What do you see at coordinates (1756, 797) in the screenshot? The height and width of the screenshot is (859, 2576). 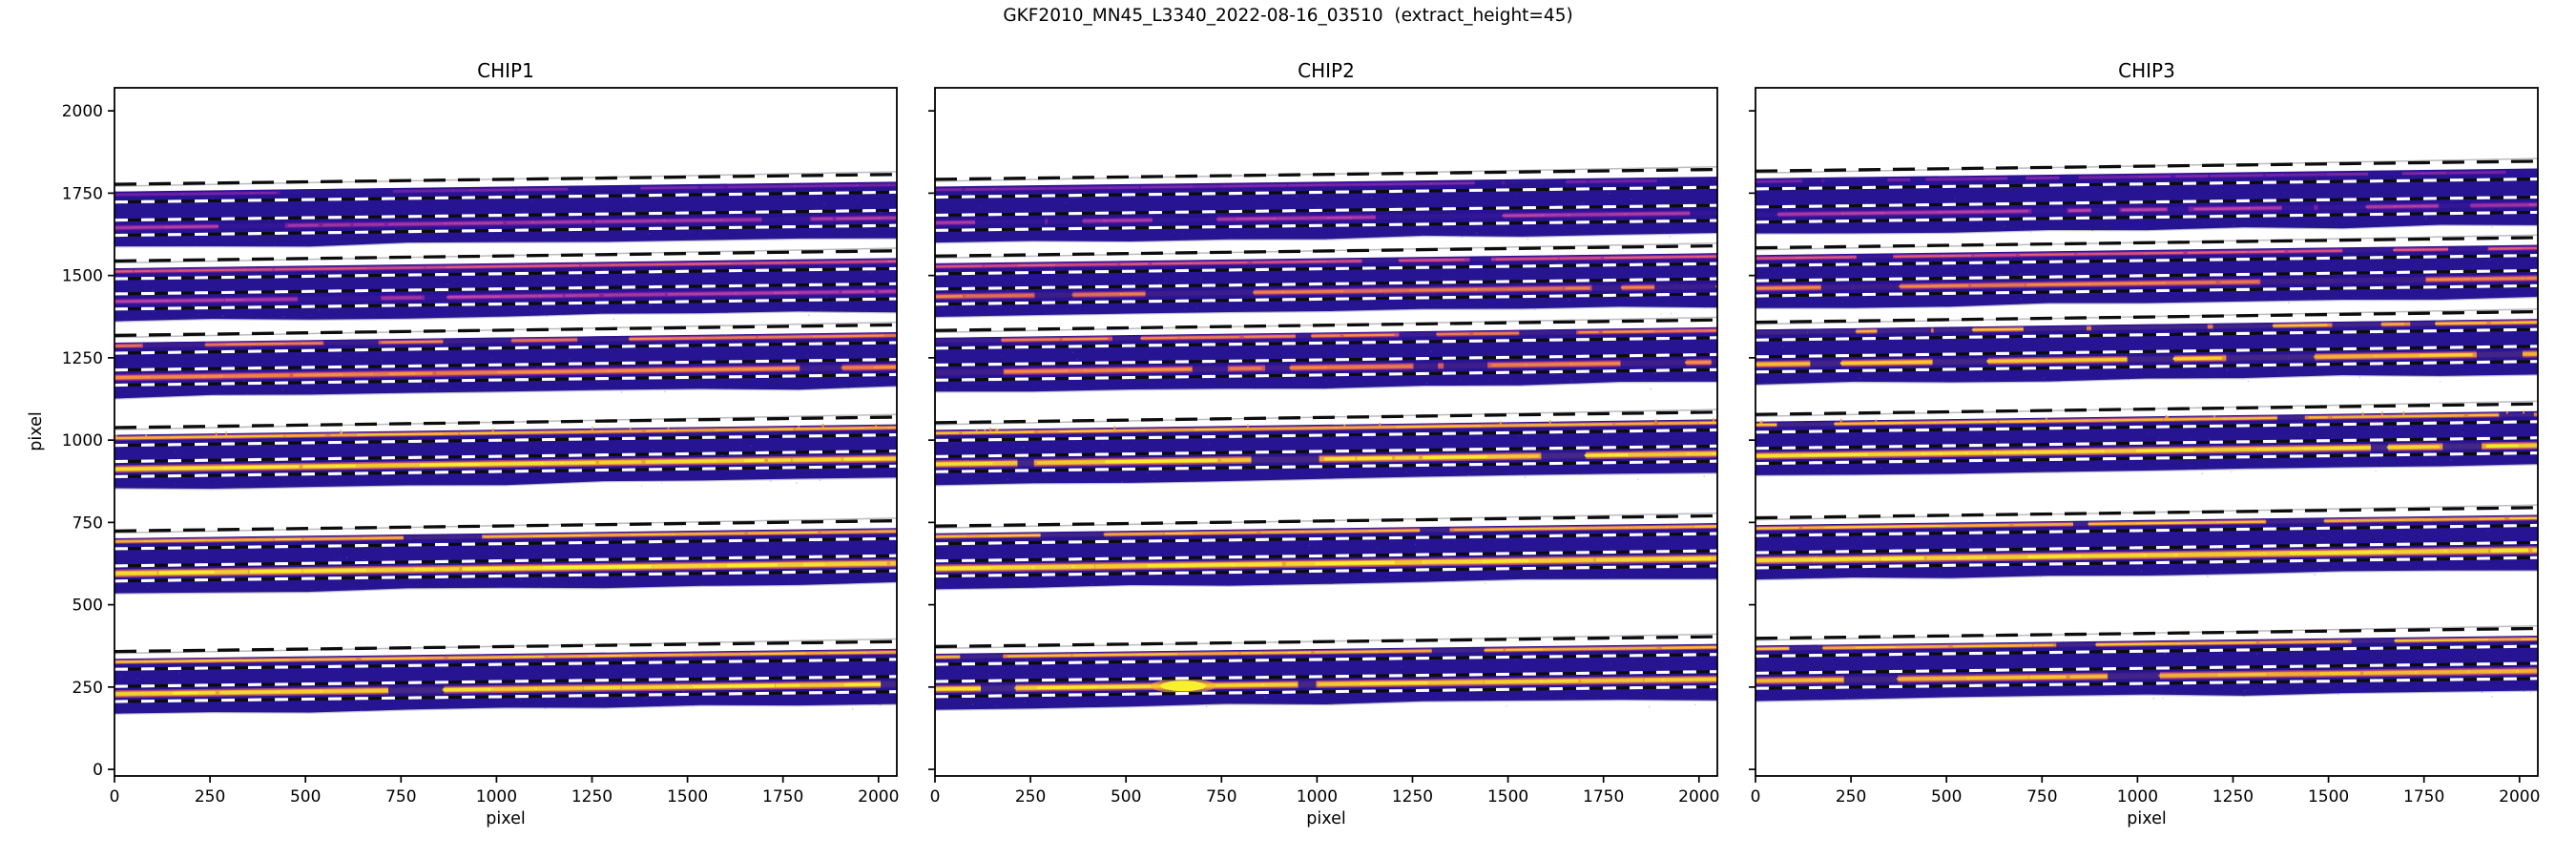 I see `chip3-xtick-0: 0` at bounding box center [1756, 797].